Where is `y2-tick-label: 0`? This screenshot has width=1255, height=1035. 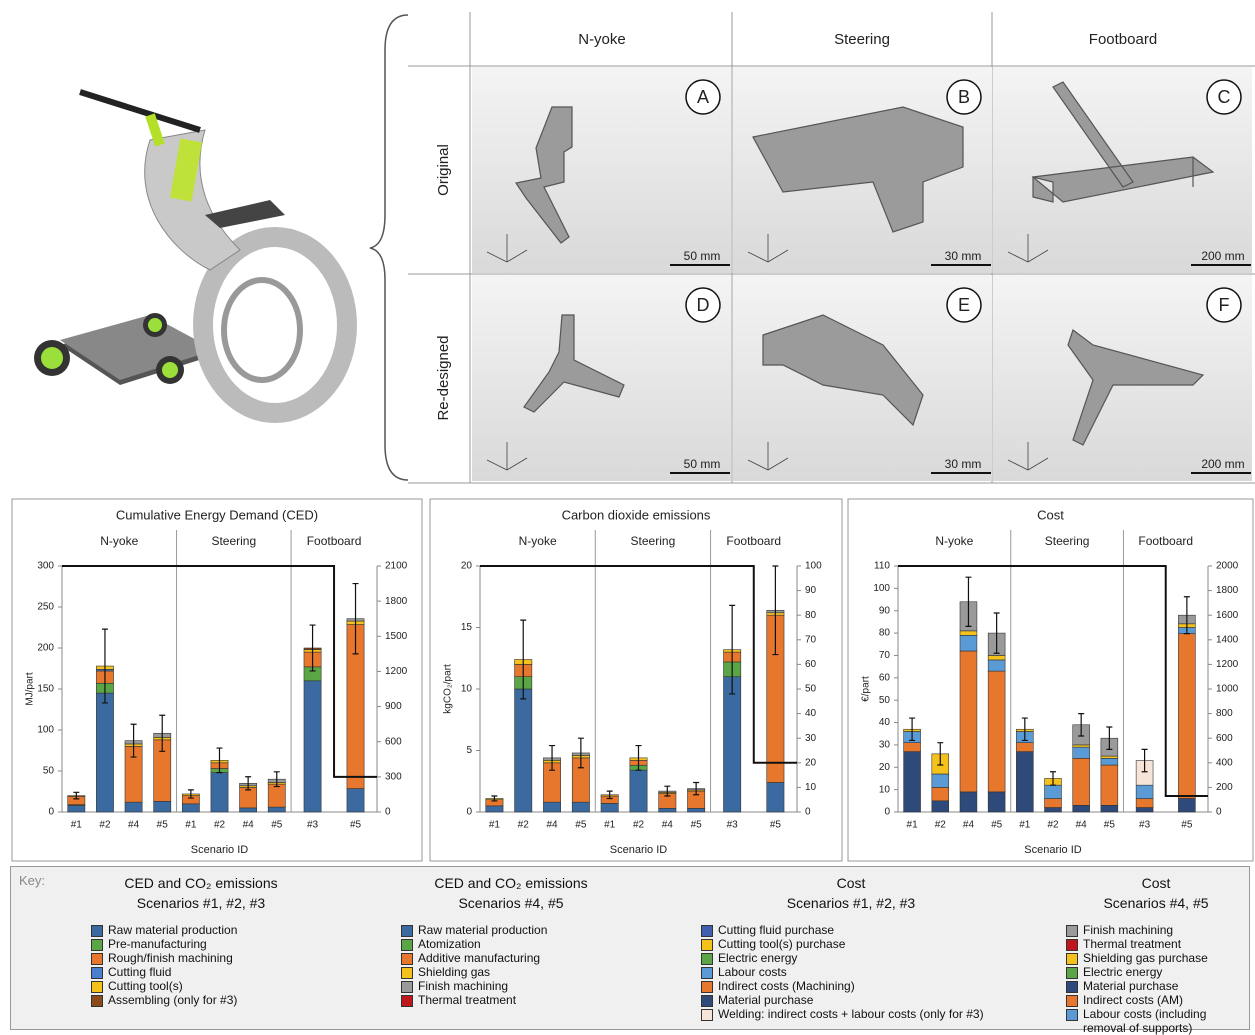
y2-tick-label: 0 is located at coordinates (808, 812).